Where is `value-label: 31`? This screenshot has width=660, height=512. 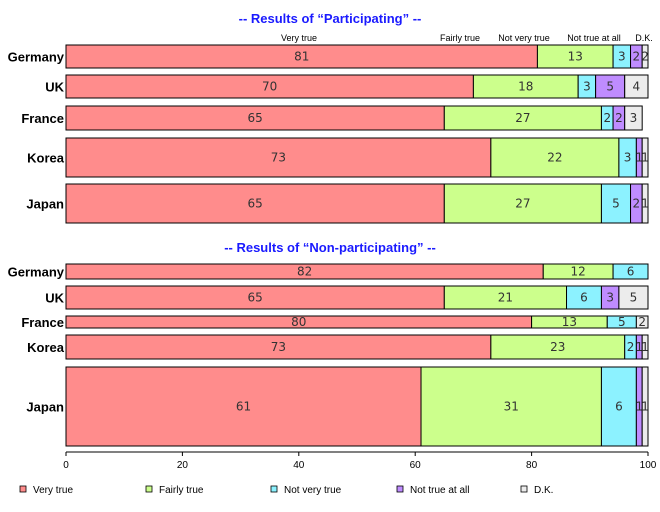
value-label: 31 is located at coordinates (511, 407).